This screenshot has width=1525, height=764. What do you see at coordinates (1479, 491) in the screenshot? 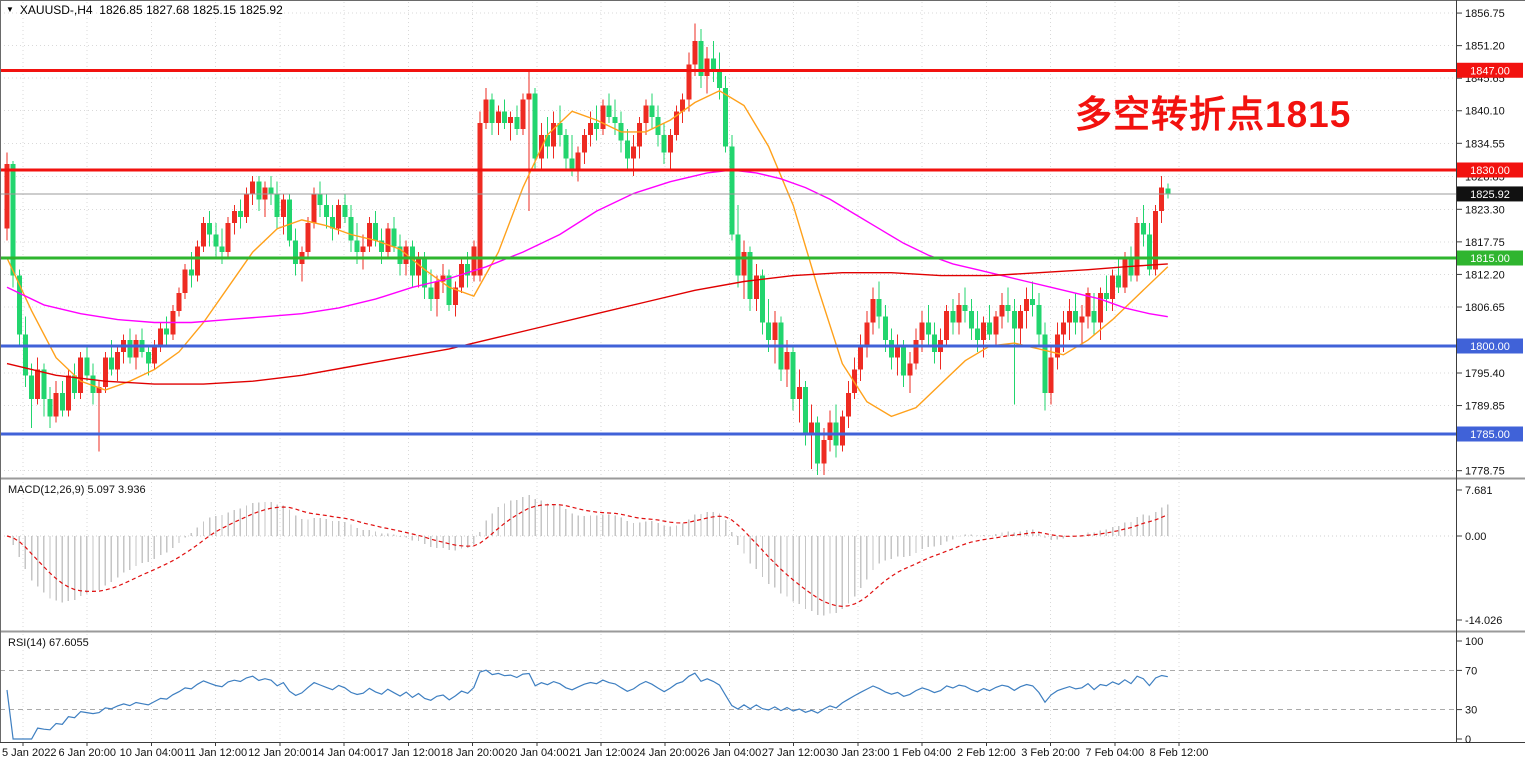
I see `macd-tick-label: 7.681` at bounding box center [1479, 491].